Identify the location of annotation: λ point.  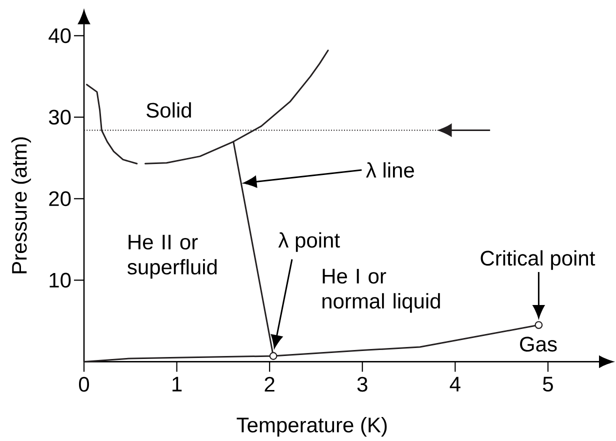
(309, 242).